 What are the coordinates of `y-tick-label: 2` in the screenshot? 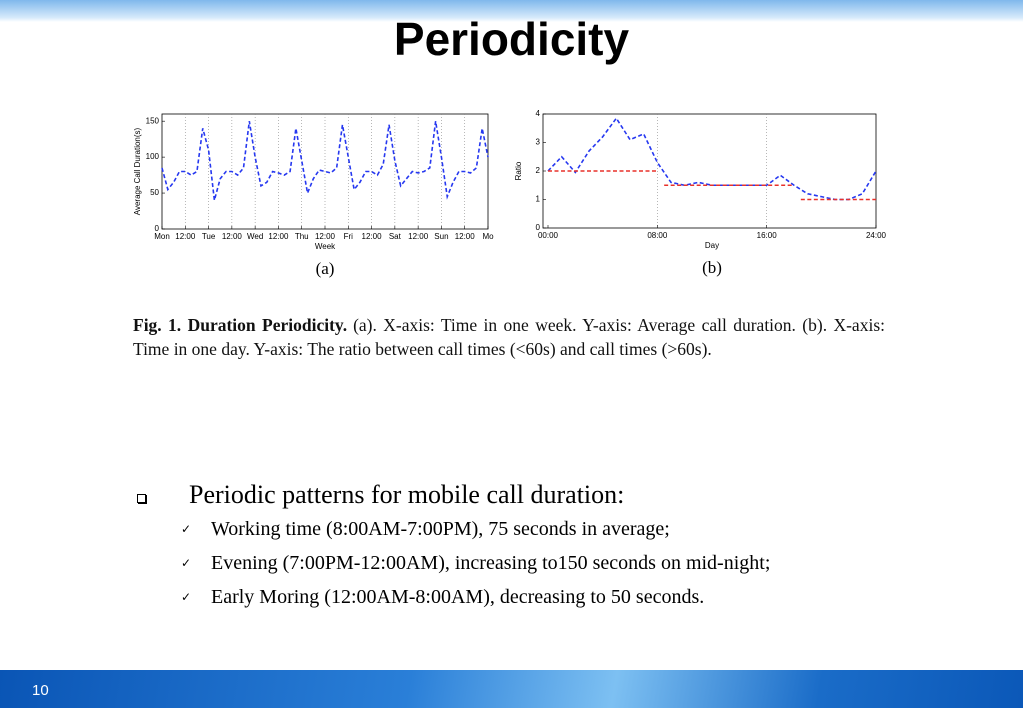 It's located at (538, 170).